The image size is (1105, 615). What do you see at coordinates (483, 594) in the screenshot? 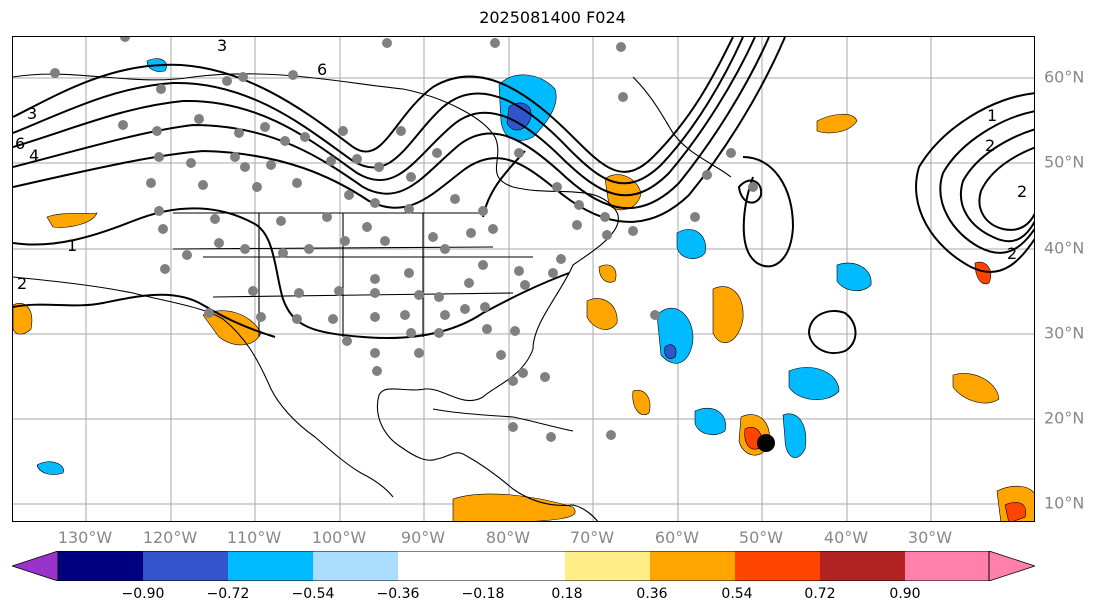
I see `colorbar-tick: −0.18` at bounding box center [483, 594].